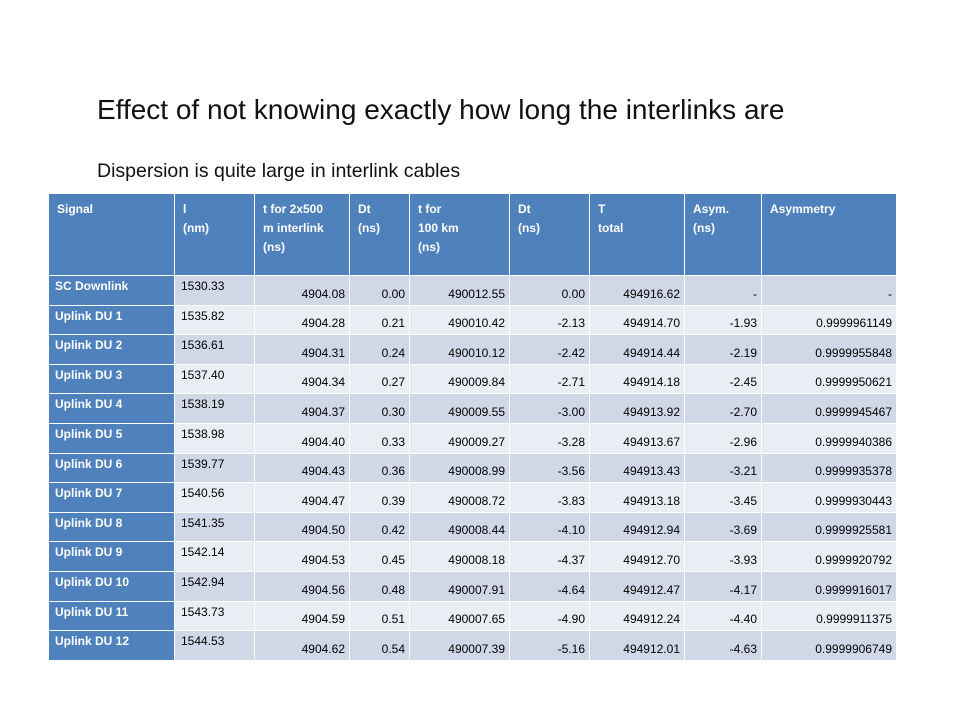 This screenshot has height=720, width=960. Describe the element at coordinates (438, 228) in the screenshot. I see `column-header-line: 100 km` at that location.